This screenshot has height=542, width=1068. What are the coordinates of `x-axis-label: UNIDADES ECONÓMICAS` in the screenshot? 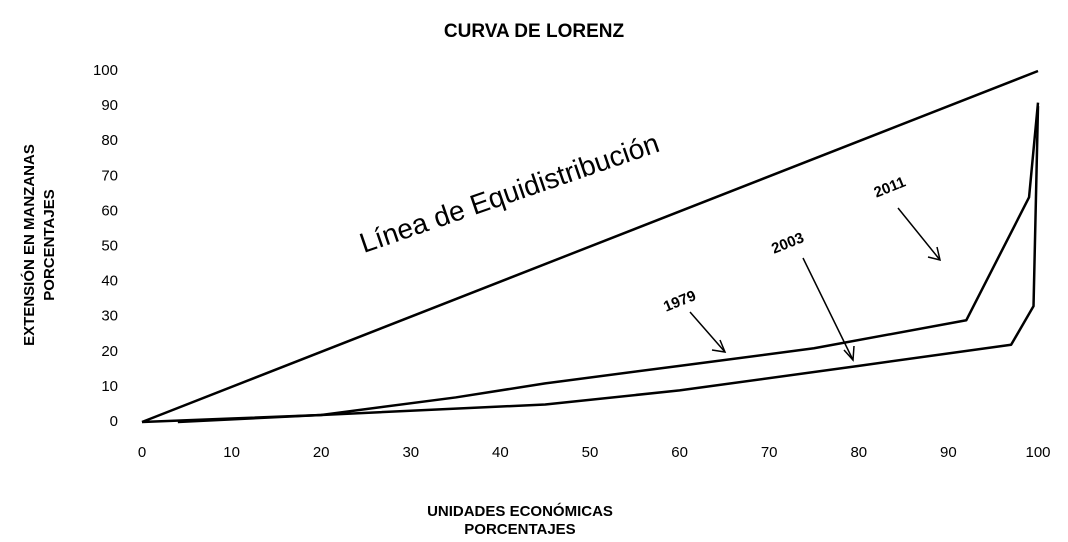 It's located at (520, 511).